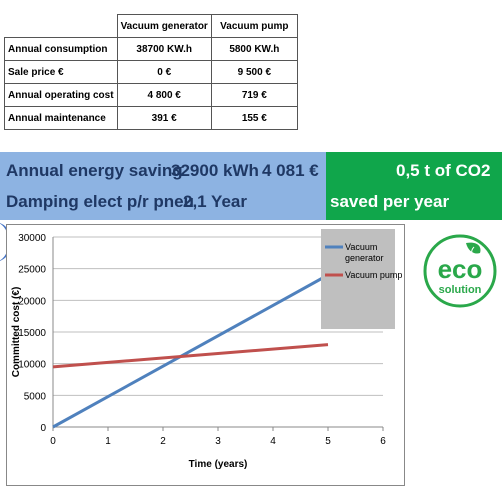 The width and height of the screenshot is (502, 492). What do you see at coordinates (364, 252) in the screenshot?
I see `legend-label: Vacuum generator` at bounding box center [364, 252].